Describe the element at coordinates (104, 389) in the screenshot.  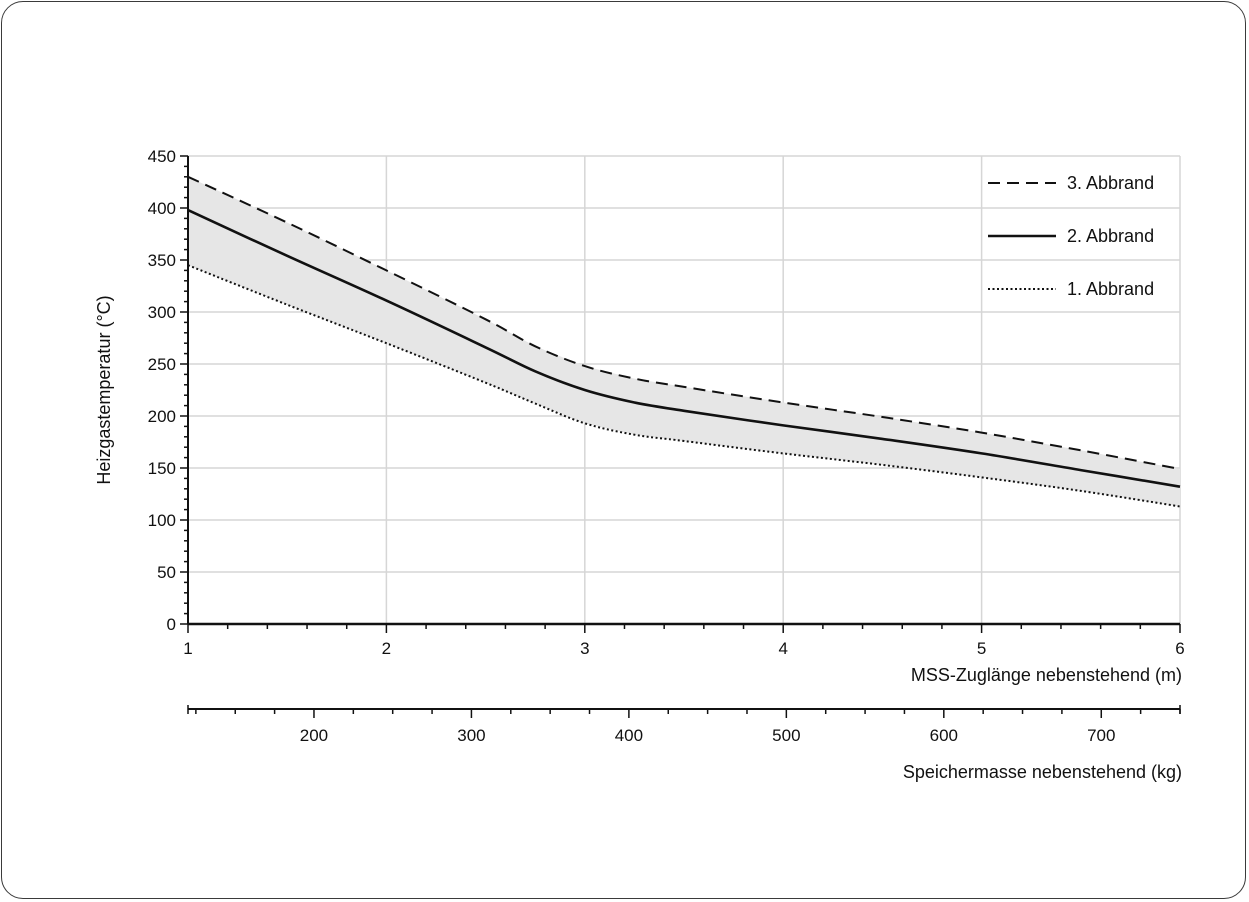
I see `y-axis-label: Heizgastemperatur (°C)` at that location.